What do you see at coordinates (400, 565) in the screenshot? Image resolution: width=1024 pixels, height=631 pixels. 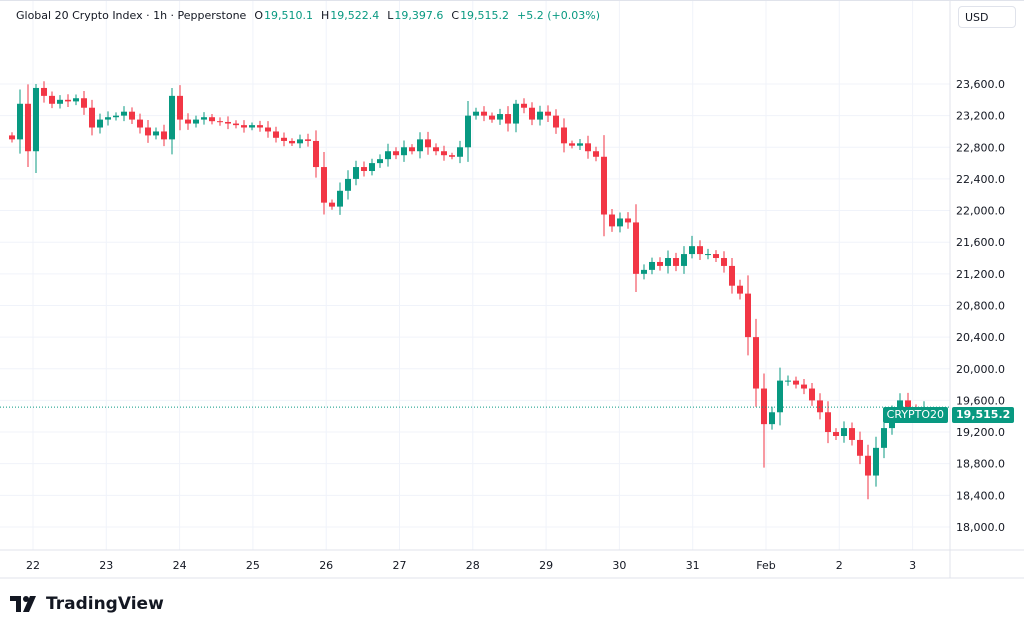 I see `x-tick-label: 27` at bounding box center [400, 565].